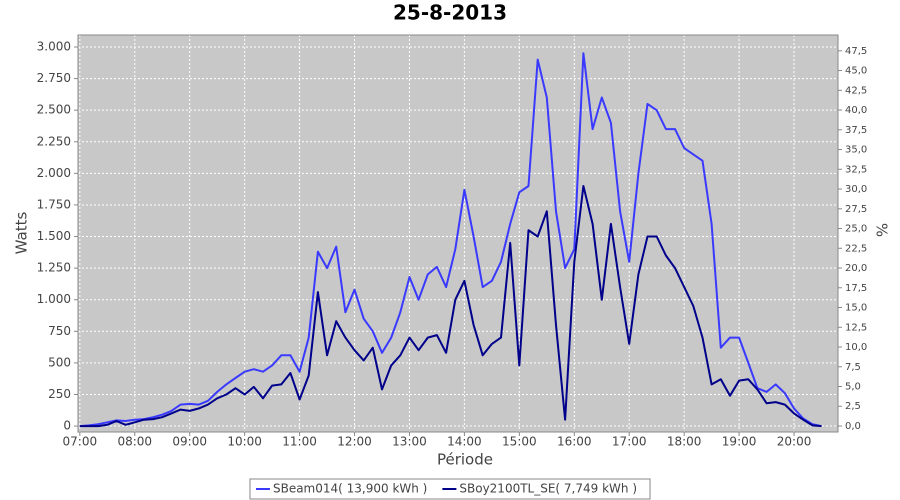  What do you see at coordinates (354, 442) in the screenshot?
I see `x-tick-label: 12:00` at bounding box center [354, 442].